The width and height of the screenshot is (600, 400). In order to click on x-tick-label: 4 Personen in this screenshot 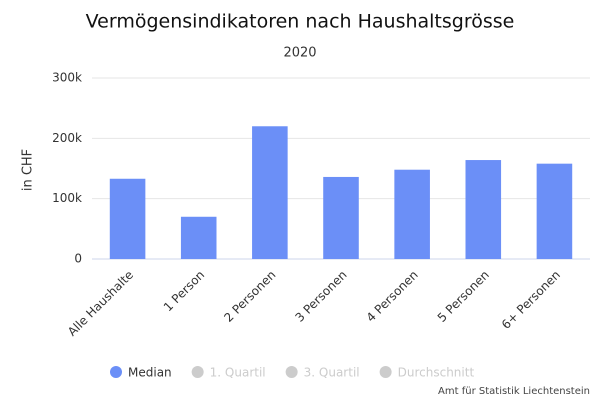, I will do `click(392, 296)`.